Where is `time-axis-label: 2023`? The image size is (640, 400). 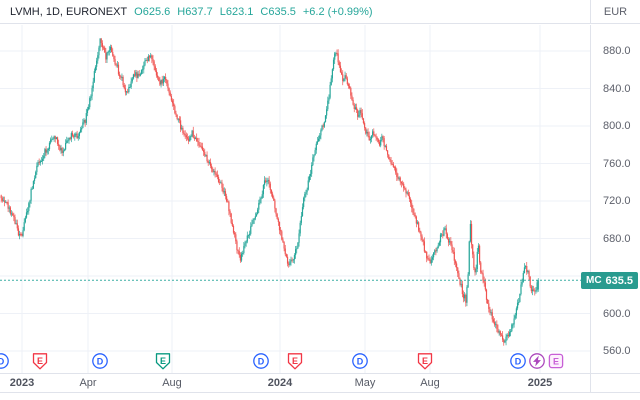
time-axis-label: 2023 is located at coordinates (22, 383).